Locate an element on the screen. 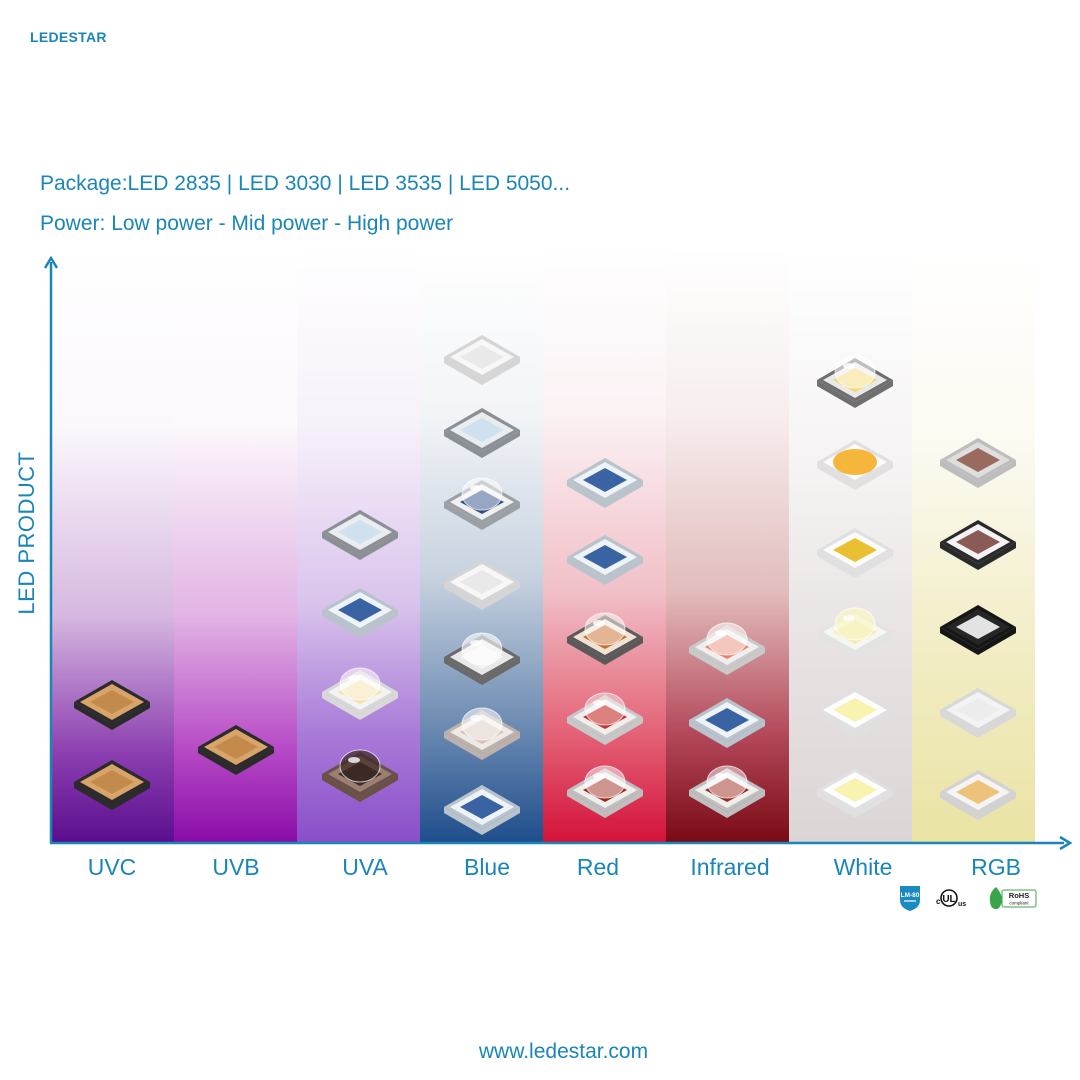 The image size is (1080, 1080). y-axis-label: LED PRODUCT is located at coordinates (26, 533).